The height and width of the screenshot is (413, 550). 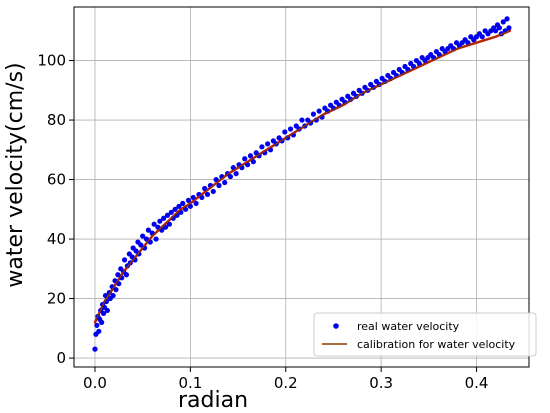 I want to click on x-tick-label: 0.2, so click(x=286, y=383).